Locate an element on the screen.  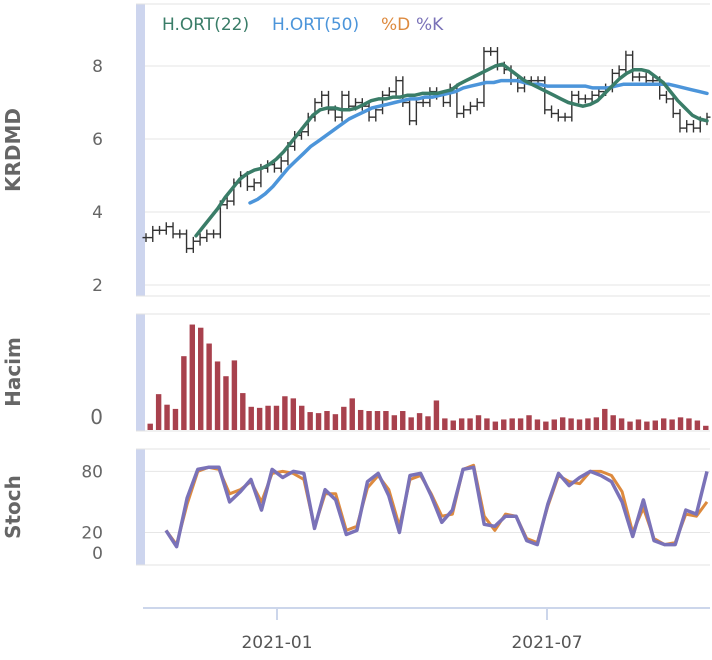
price-axis-bar is located at coordinates (140, 150).